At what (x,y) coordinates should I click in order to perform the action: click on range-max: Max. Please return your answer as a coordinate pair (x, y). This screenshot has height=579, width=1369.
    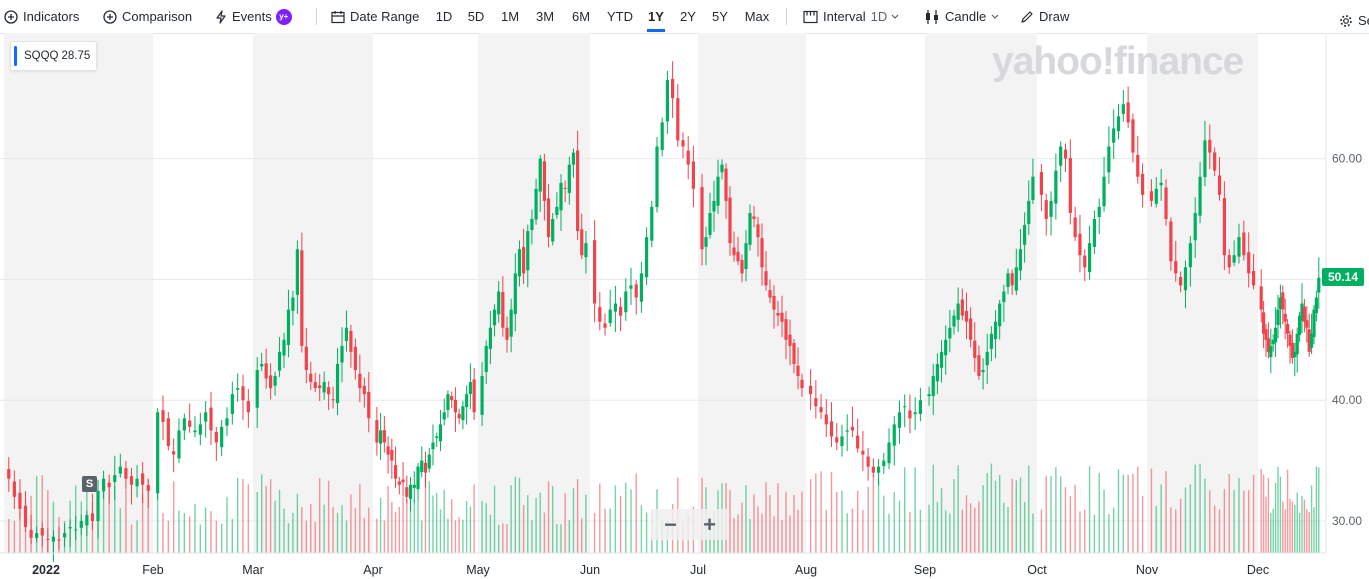
    Looking at the image, I should click on (757, 16).